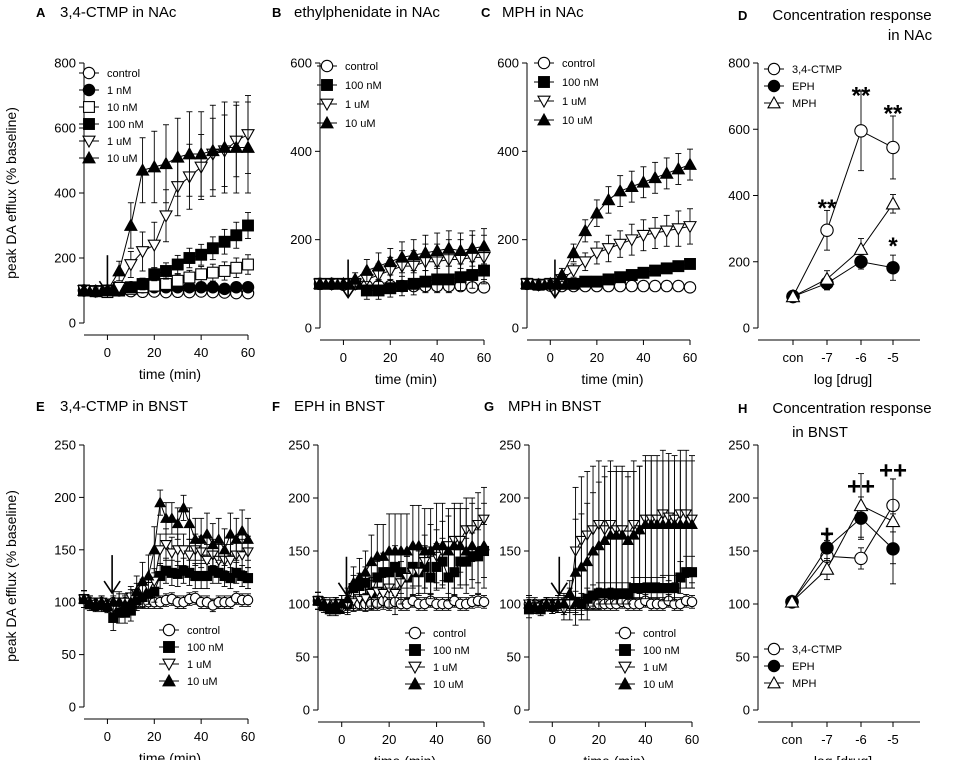 The width and height of the screenshot is (964, 760). I want to click on legend-label: EPH, so click(803, 87).